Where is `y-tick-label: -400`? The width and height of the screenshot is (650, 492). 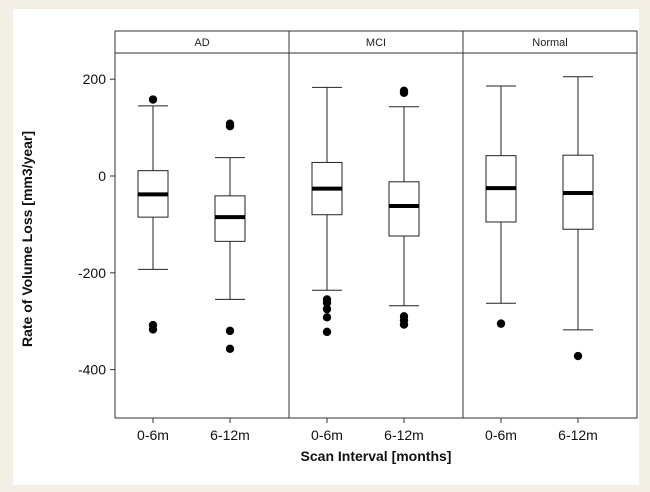
y-tick-label: -400 is located at coordinates (92, 370).